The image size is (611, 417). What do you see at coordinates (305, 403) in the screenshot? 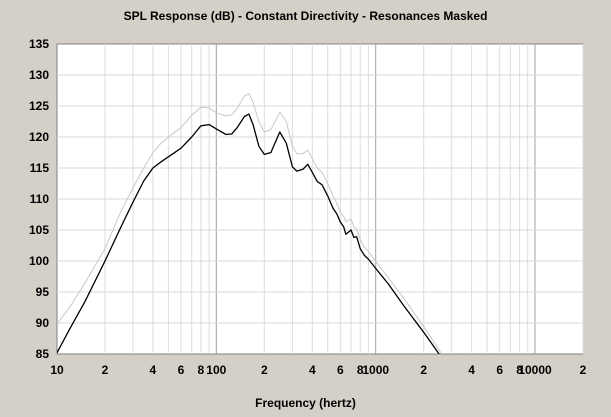
I see `x-axis-title: Frequency (hertz)` at bounding box center [305, 403].